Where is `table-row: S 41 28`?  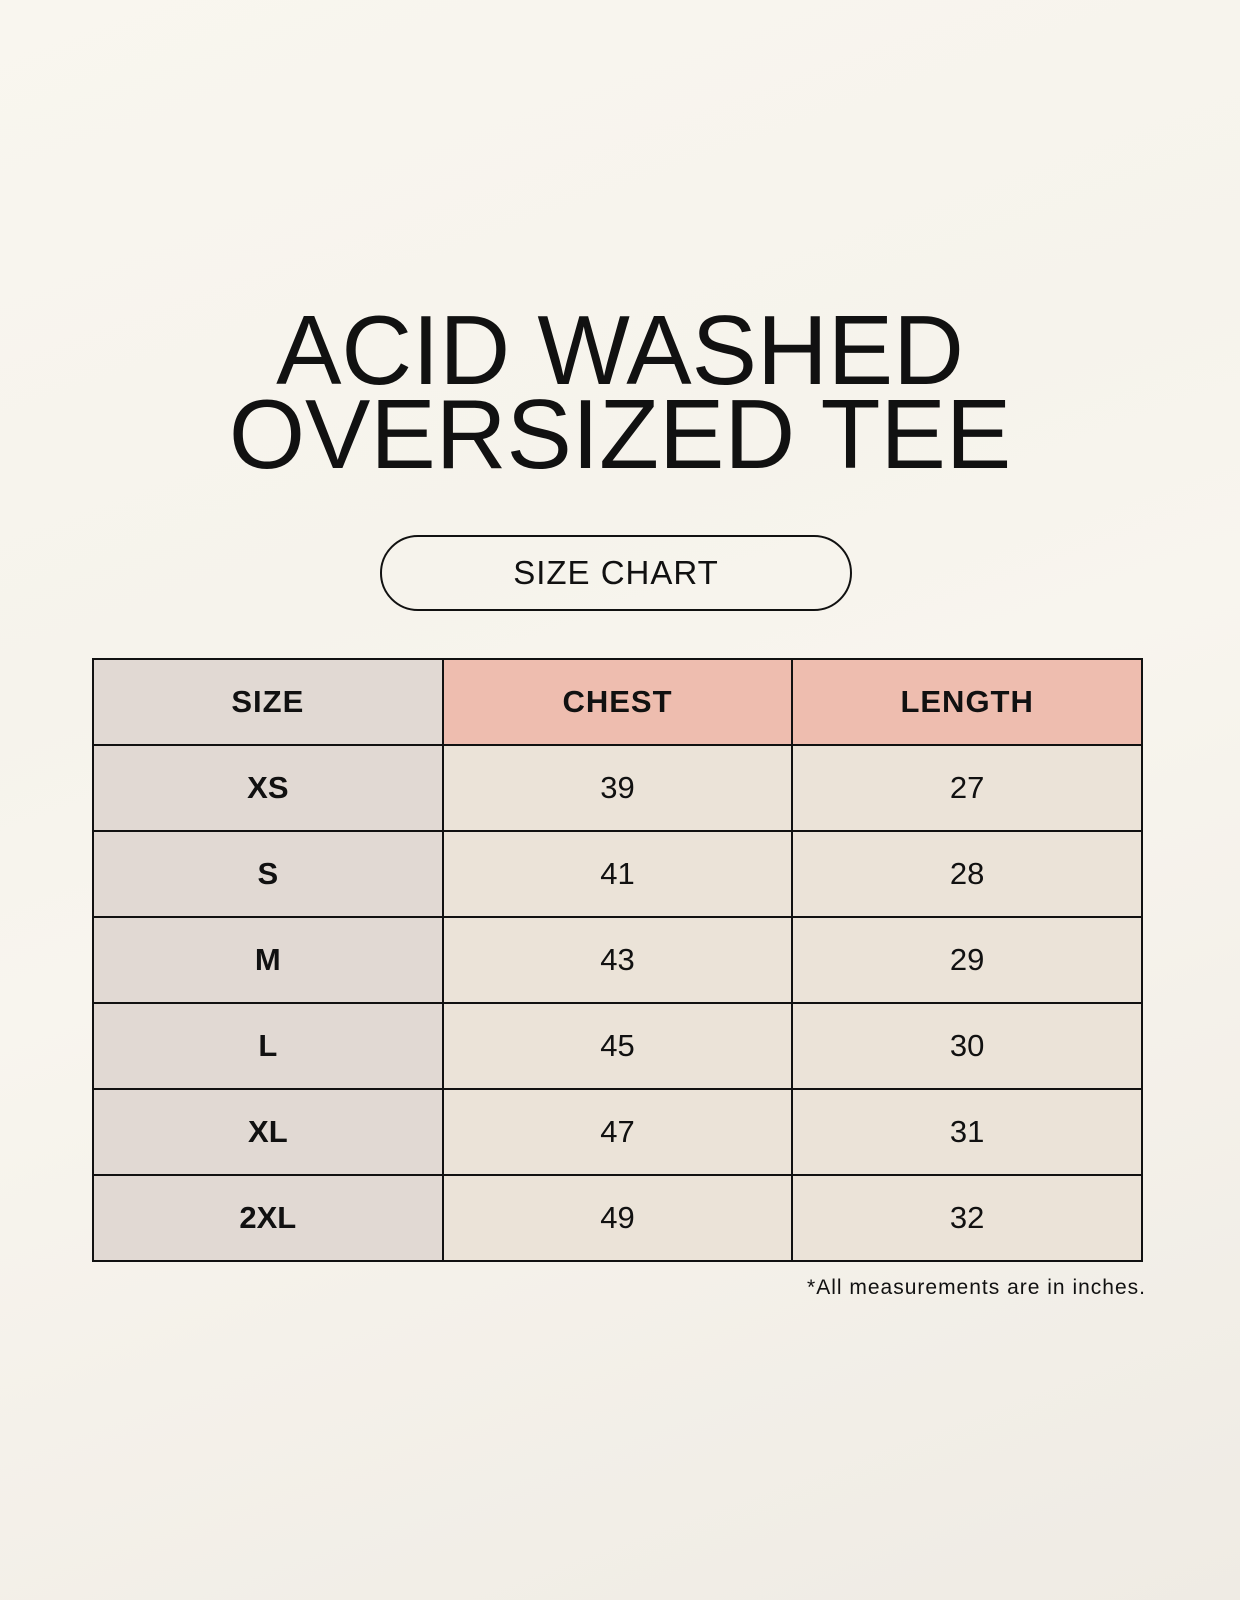 table-row: S 41 28 is located at coordinates (617, 874).